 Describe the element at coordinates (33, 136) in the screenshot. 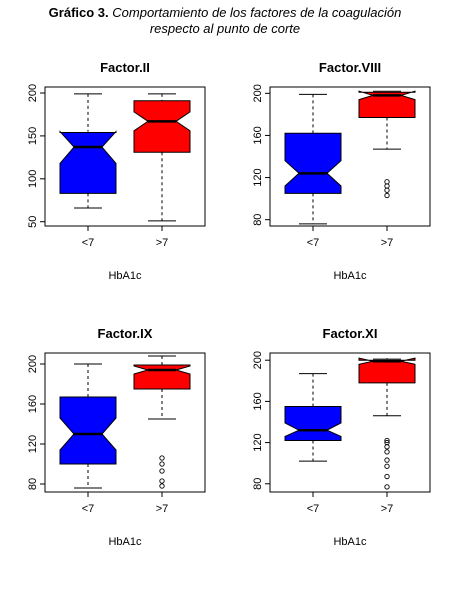

I see `y-tick-label: 150` at that location.